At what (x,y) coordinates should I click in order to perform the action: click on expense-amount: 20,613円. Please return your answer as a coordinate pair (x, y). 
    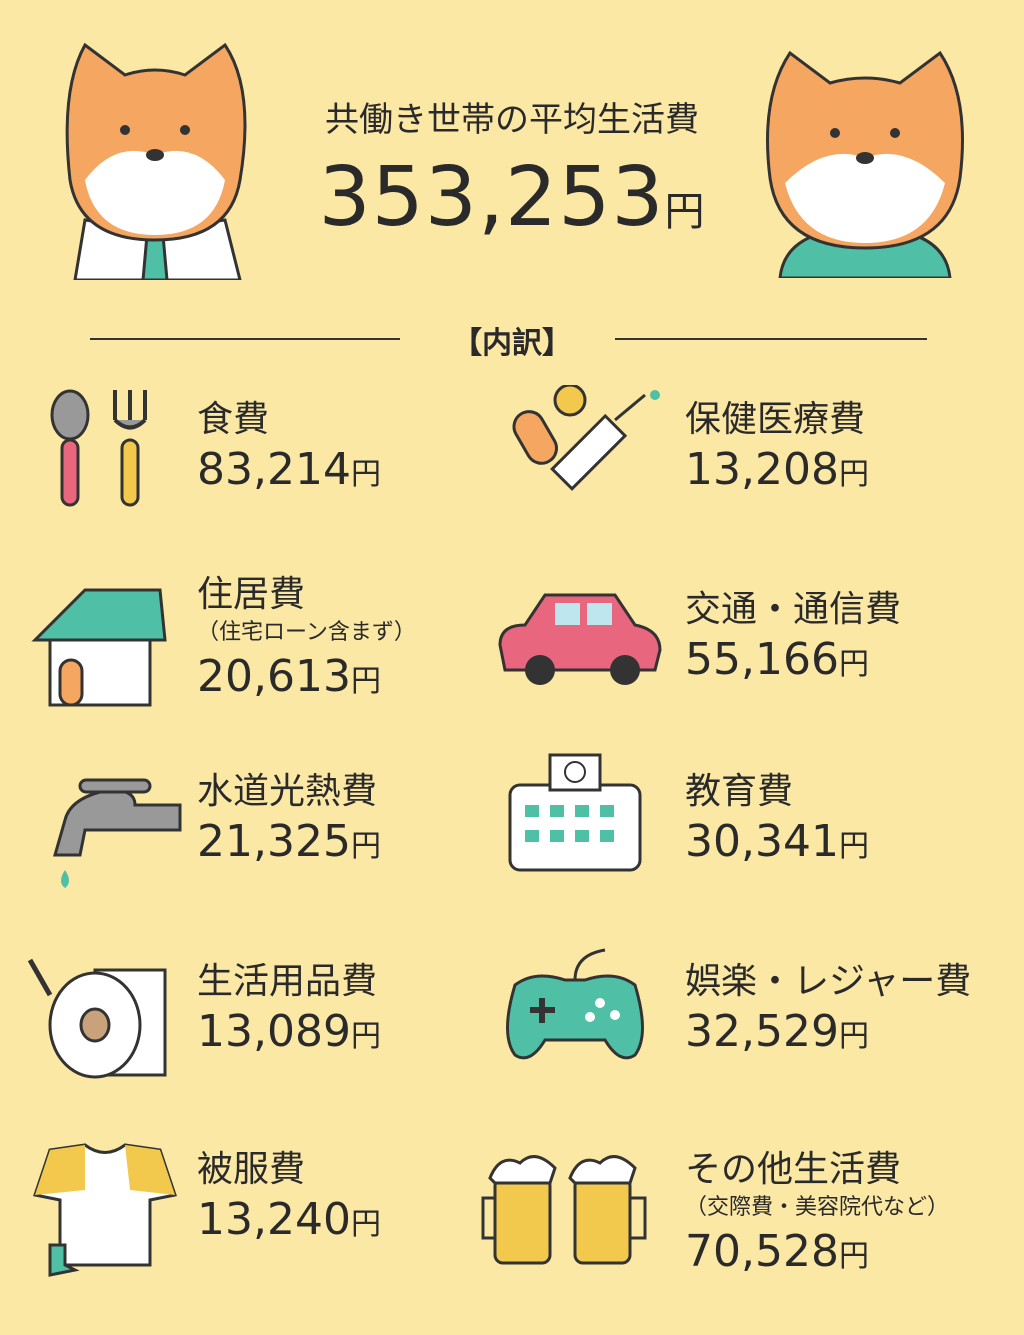
    Looking at the image, I should click on (306, 679).